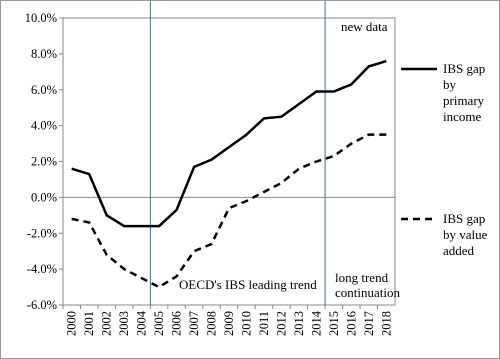  I want to click on y-tick-label: 8.0%, so click(44, 54).